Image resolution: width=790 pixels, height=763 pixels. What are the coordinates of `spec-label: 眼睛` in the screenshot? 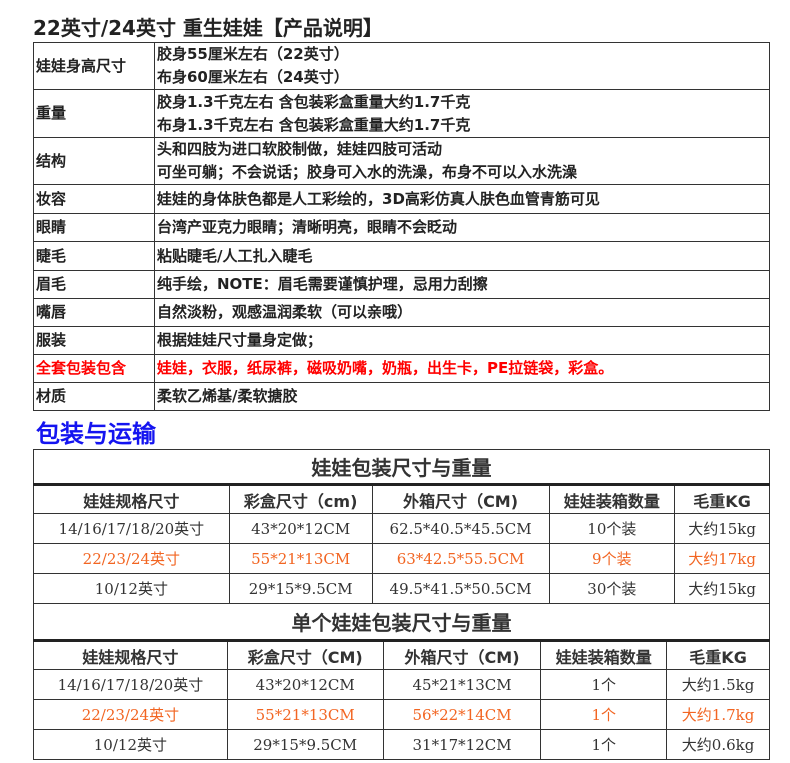 It's located at (94, 227).